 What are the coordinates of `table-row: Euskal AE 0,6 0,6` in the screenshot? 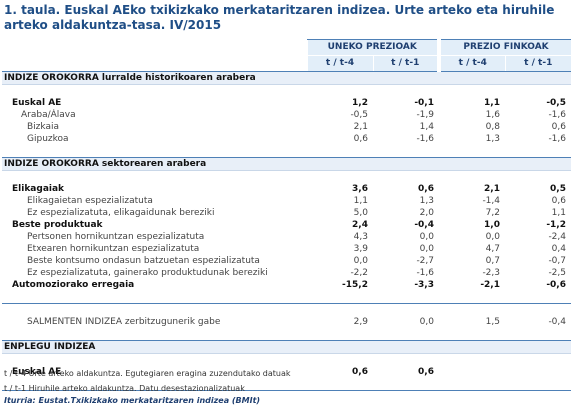 It's located at (286, 372).